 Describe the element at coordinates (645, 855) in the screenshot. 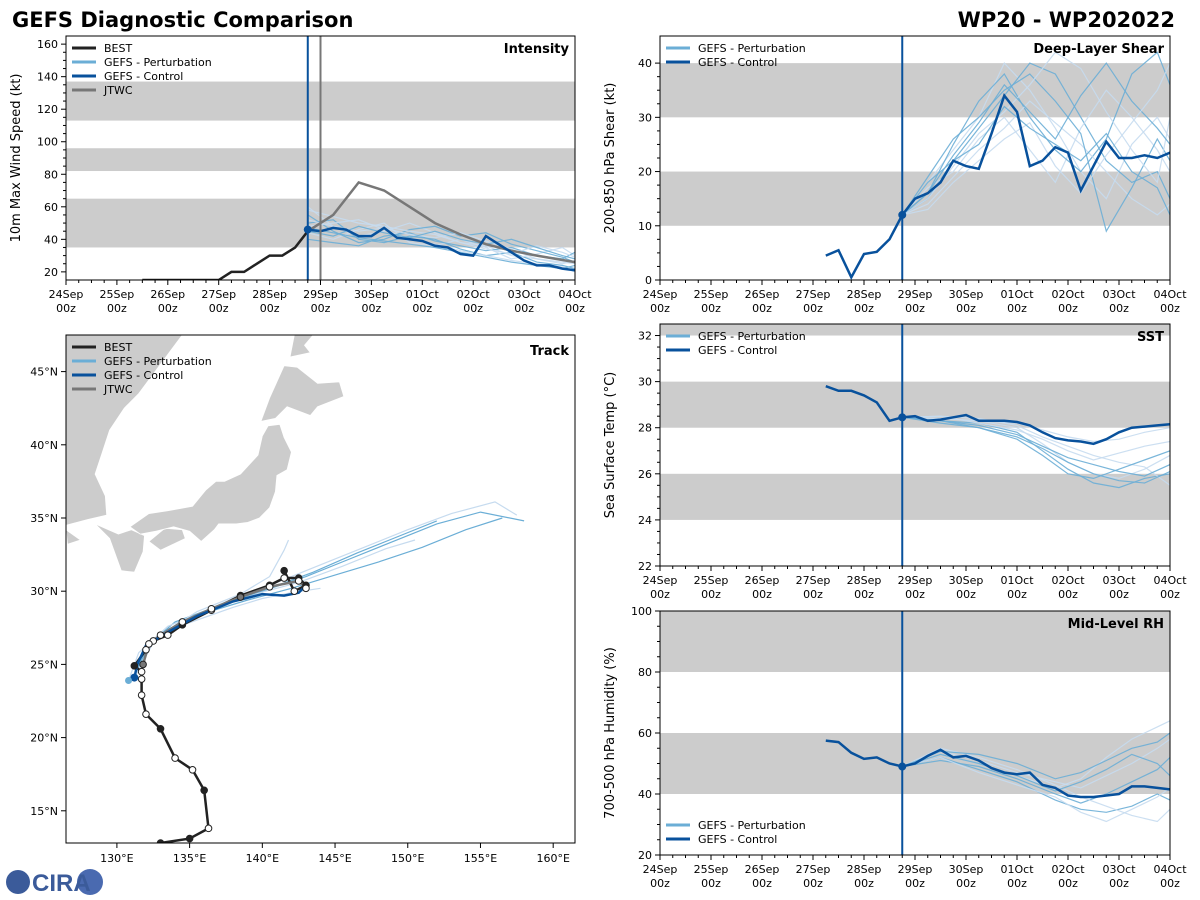

I see `y-tick-label: 20` at that location.